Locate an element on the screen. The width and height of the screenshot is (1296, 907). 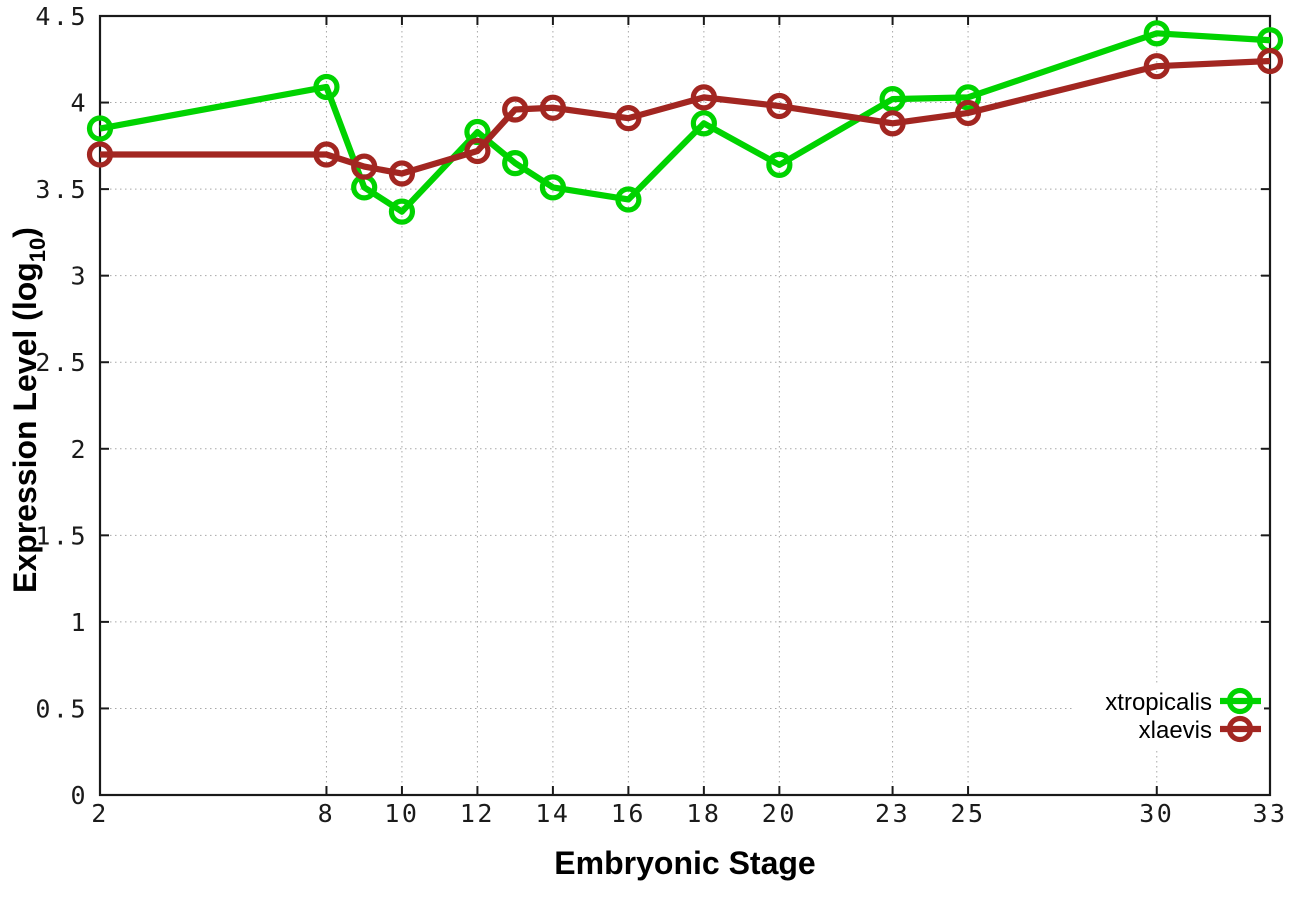
x-tick-label: 23 is located at coordinates (892, 813).